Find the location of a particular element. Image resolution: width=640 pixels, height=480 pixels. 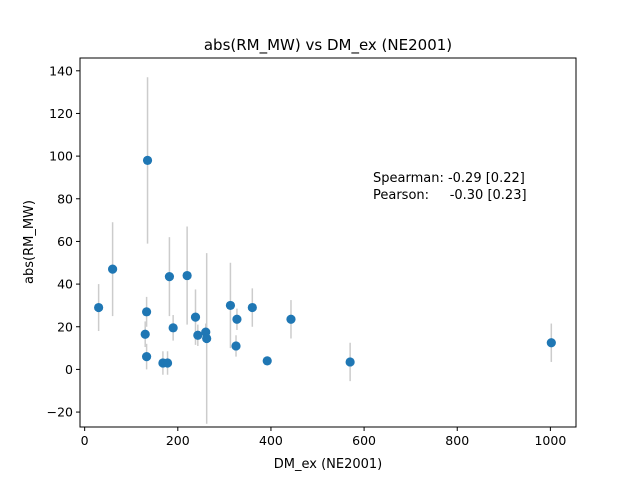

x-tick-label-0: 0 is located at coordinates (85, 440).